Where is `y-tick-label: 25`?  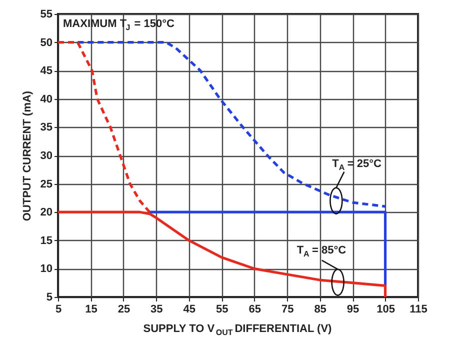
y-tick-label: 25 is located at coordinates (46, 184).